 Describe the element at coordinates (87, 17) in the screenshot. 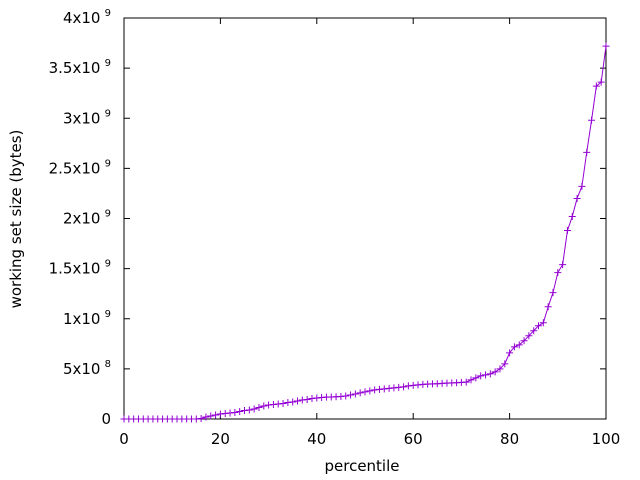

I see `y-tick-label: 4x10 9` at that location.